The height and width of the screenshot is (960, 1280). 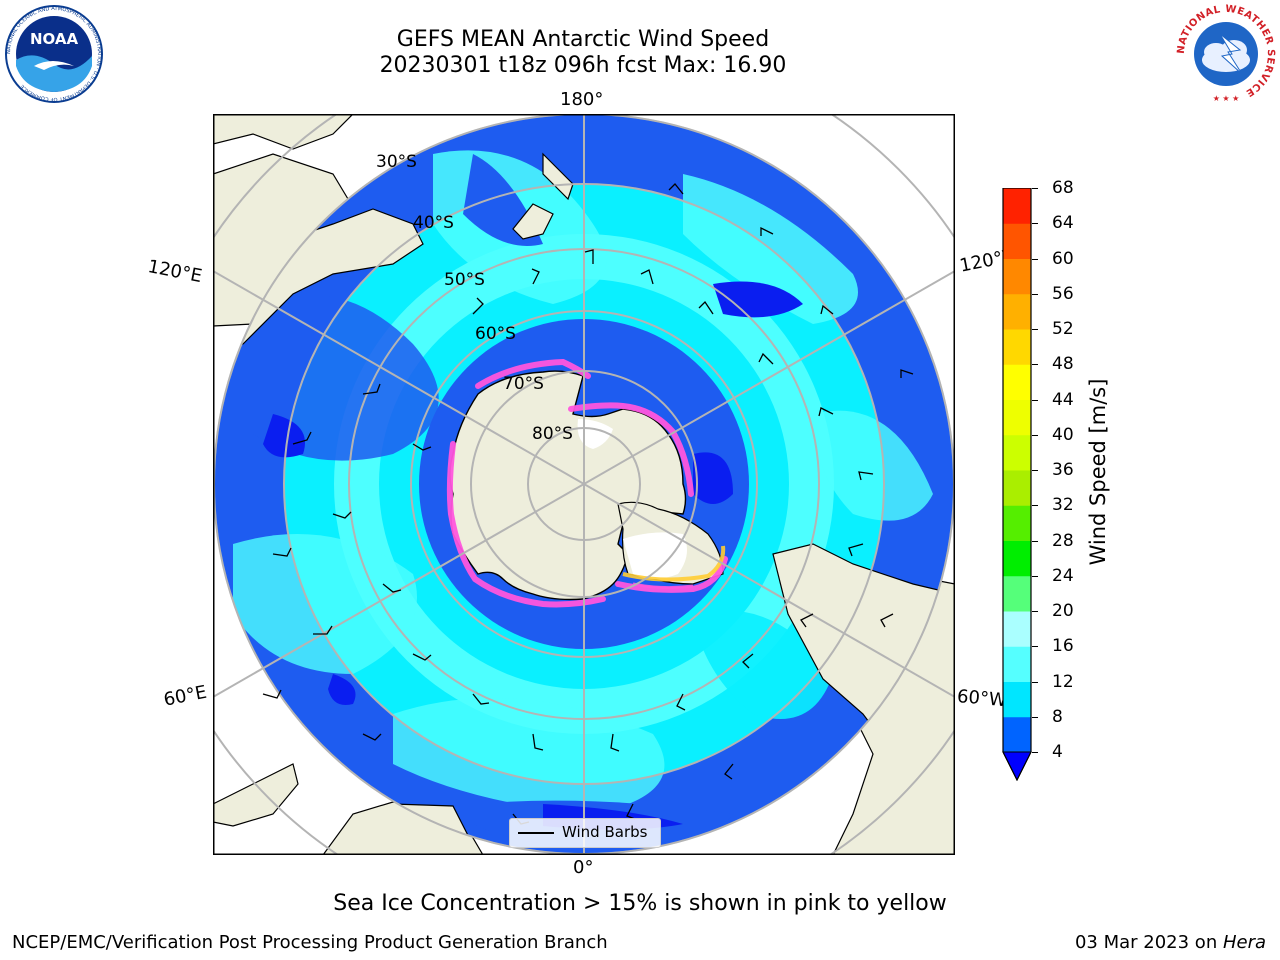 I want to click on colorbar-extend-arrow, so click(x=1017, y=766).